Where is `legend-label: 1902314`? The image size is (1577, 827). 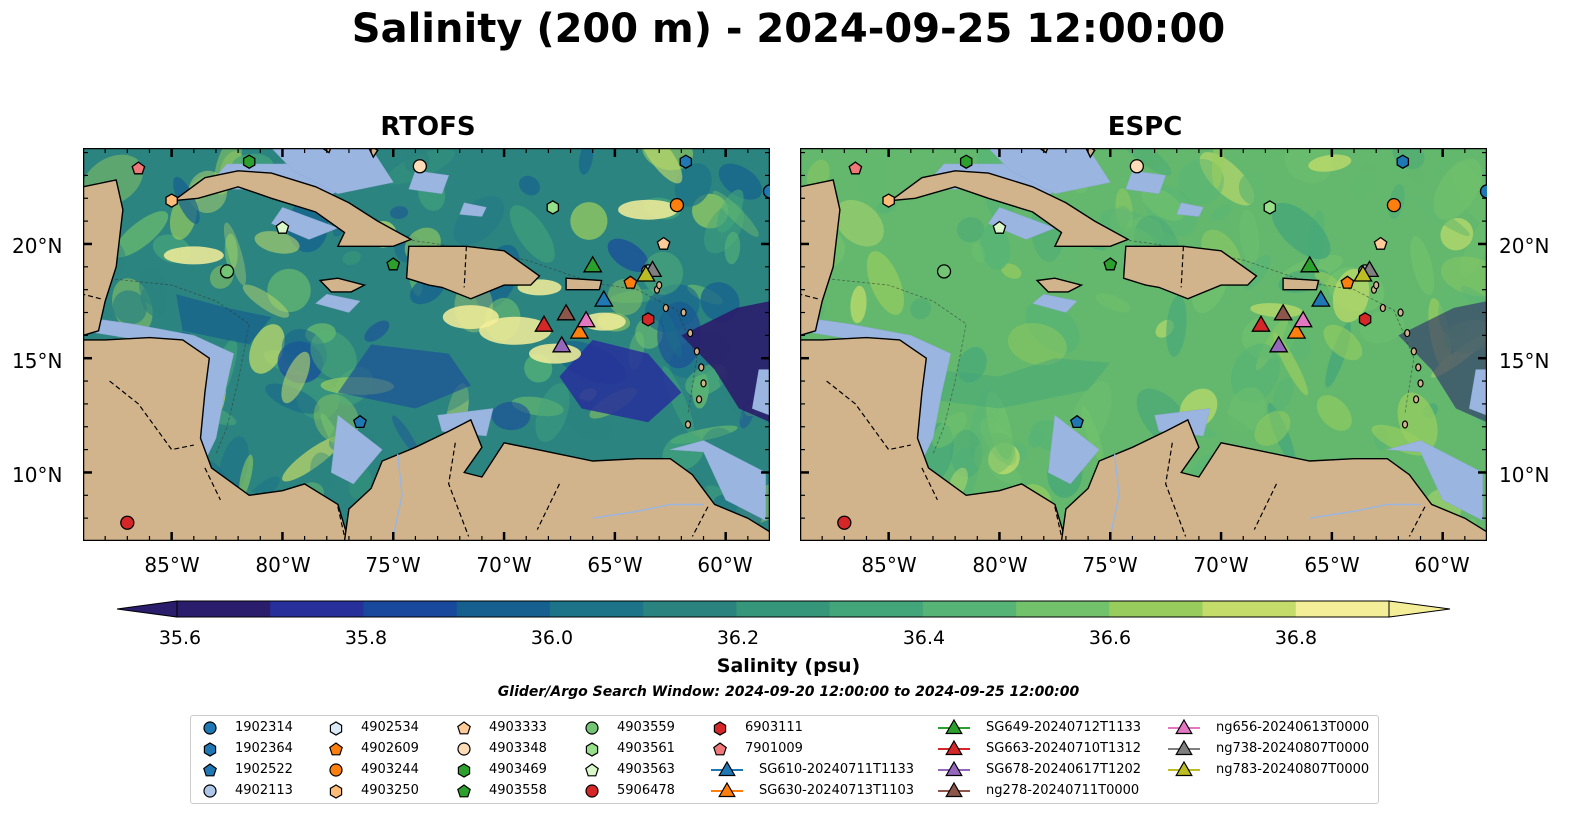 legend-label: 1902314 is located at coordinates (264, 727).